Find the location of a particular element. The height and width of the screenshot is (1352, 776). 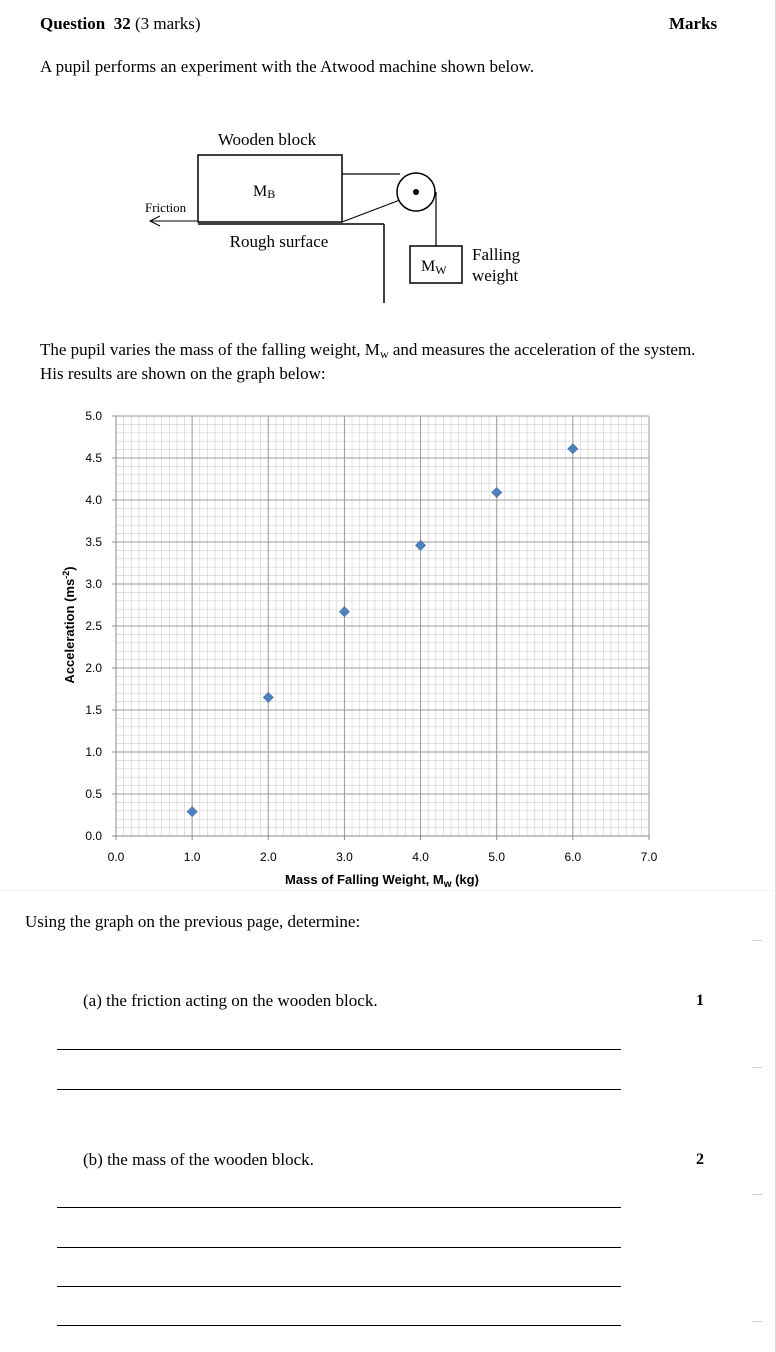

surface-label: Rough surface is located at coordinates (279, 241).